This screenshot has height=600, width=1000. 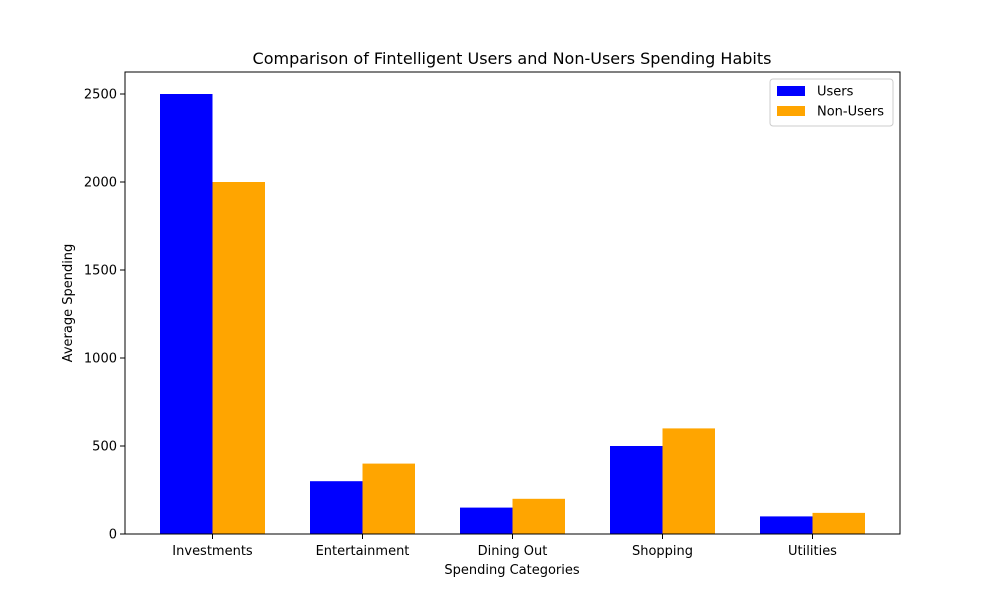 What do you see at coordinates (100, 183) in the screenshot?
I see `y-tick-label: 2000` at bounding box center [100, 183].